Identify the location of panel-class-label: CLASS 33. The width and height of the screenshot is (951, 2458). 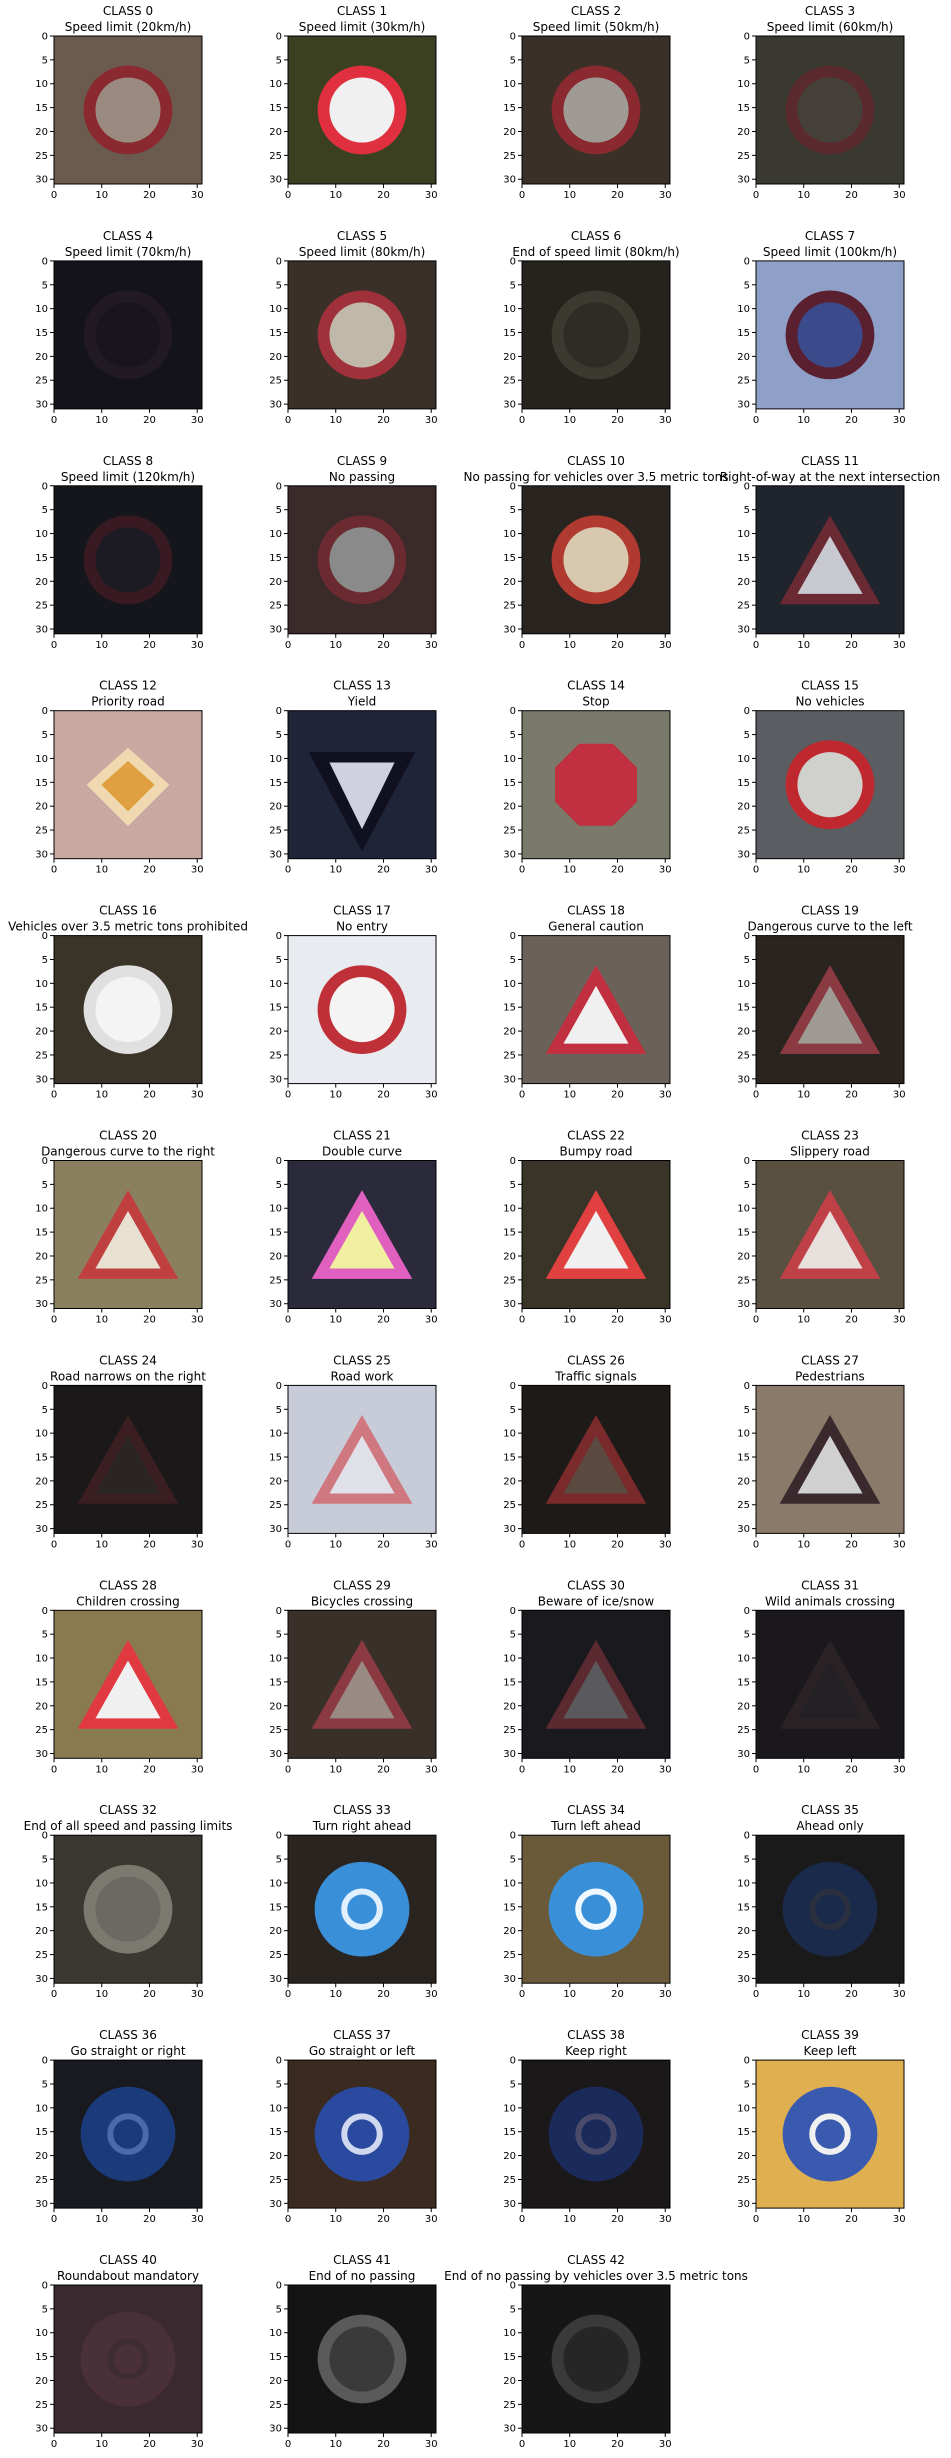
(362, 1810).